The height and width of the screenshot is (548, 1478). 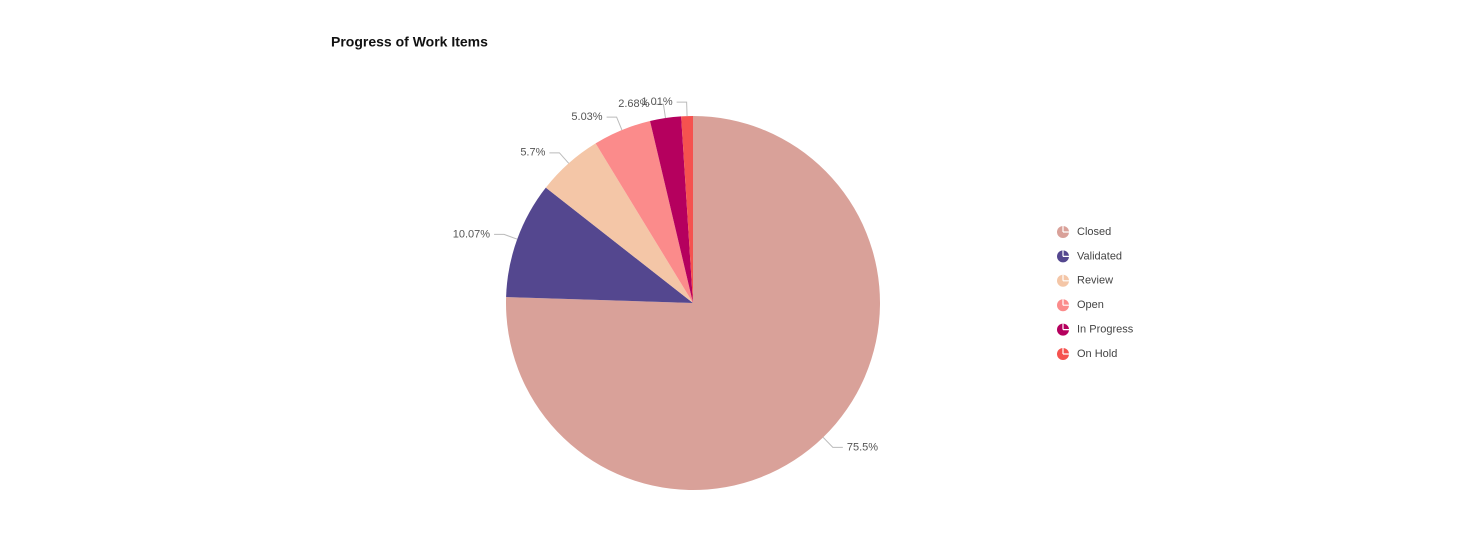 What do you see at coordinates (409, 42) in the screenshot?
I see `chart-title: Progress of Work Items` at bounding box center [409, 42].